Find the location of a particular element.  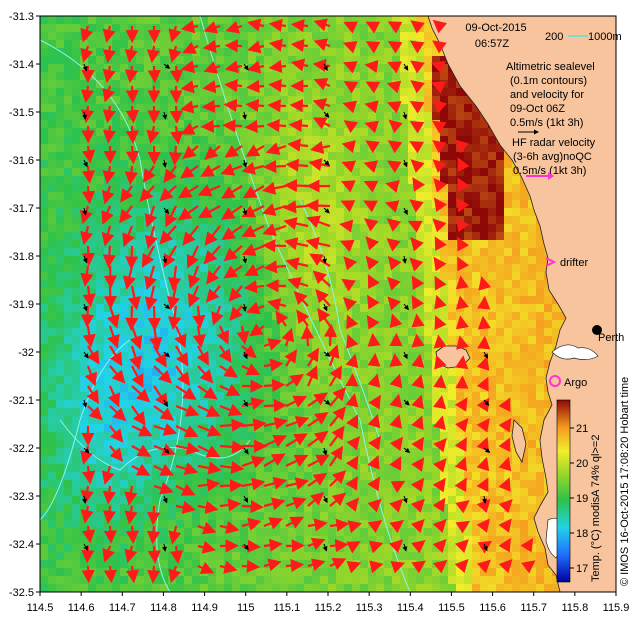

alt-legend-line2: (0.1m contours) is located at coordinates (548, 81).